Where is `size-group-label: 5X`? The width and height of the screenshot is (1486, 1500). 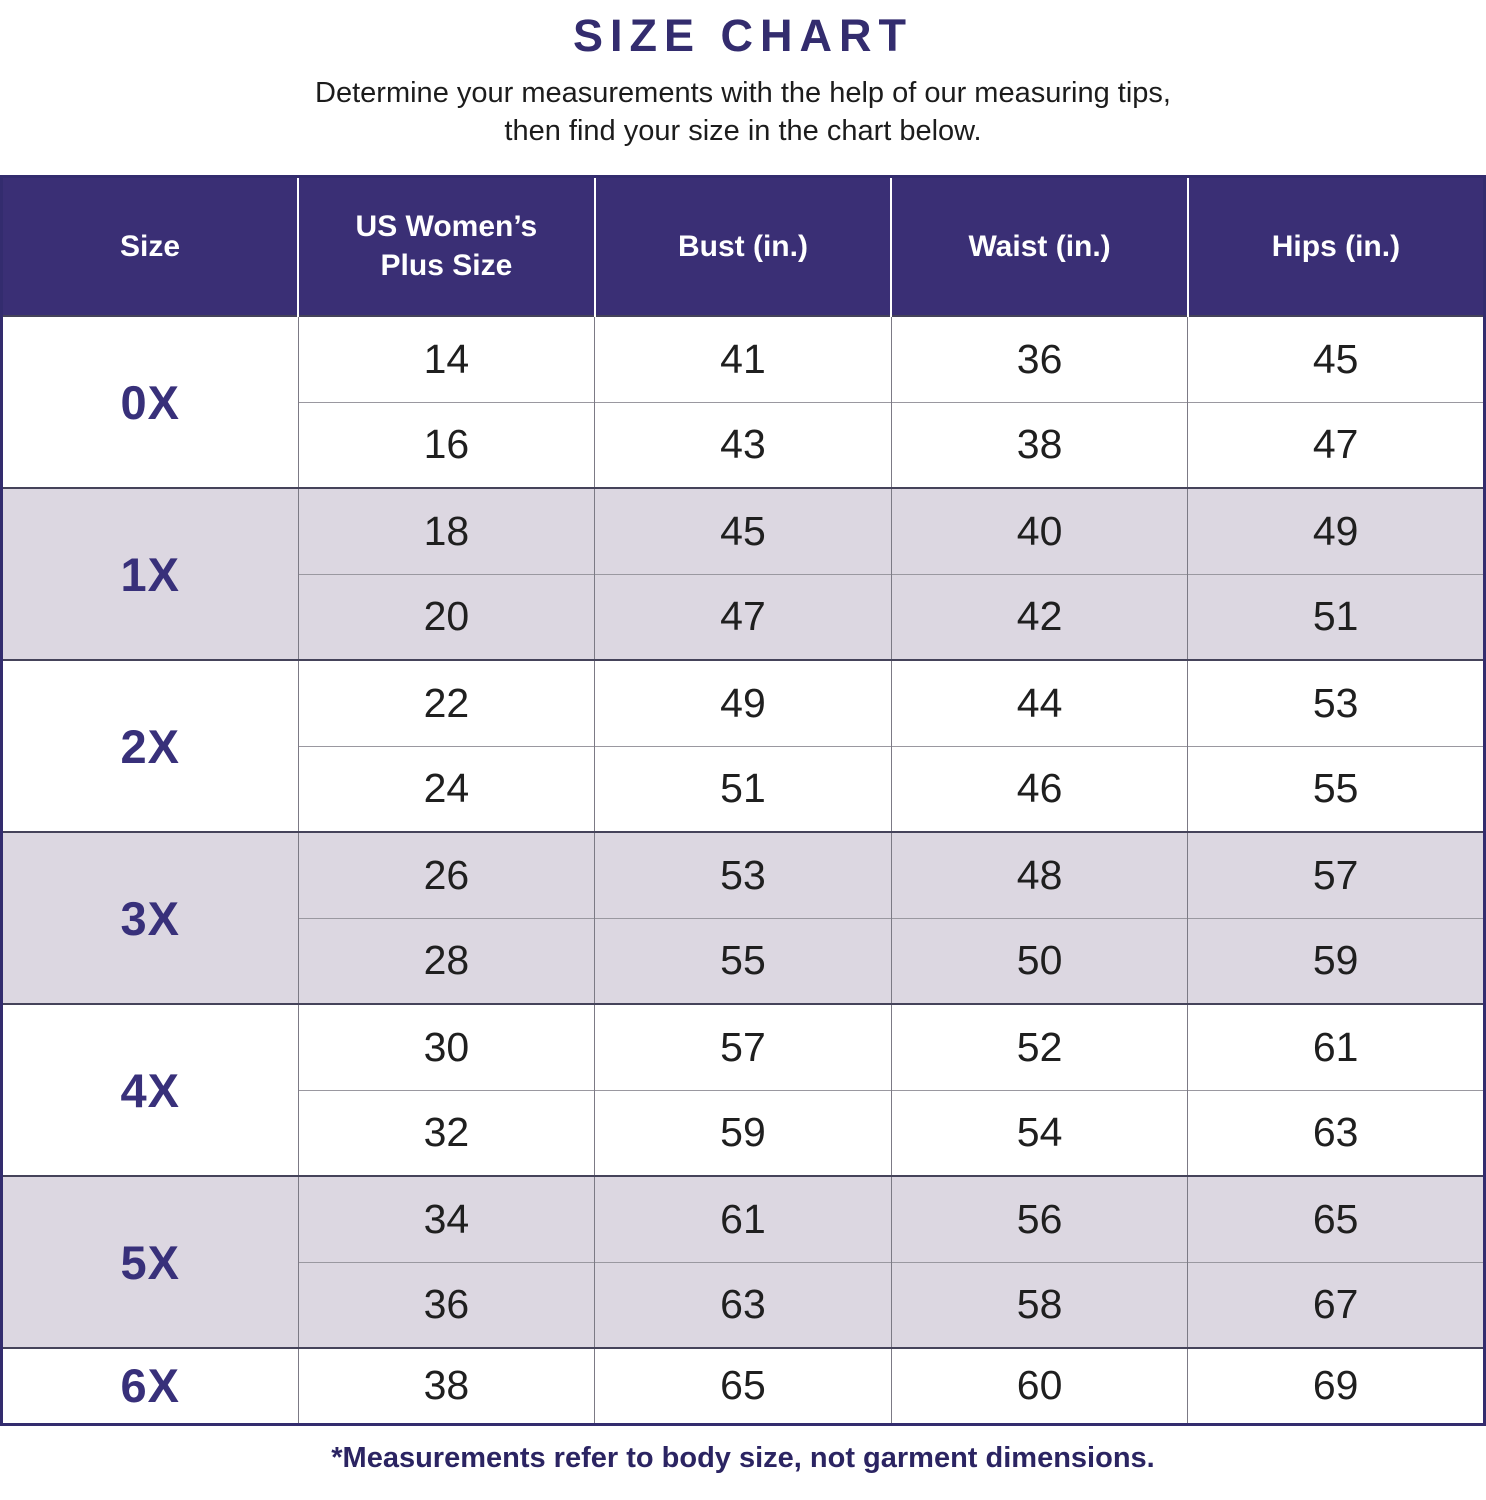 size-group-label: 5X is located at coordinates (150, 1262).